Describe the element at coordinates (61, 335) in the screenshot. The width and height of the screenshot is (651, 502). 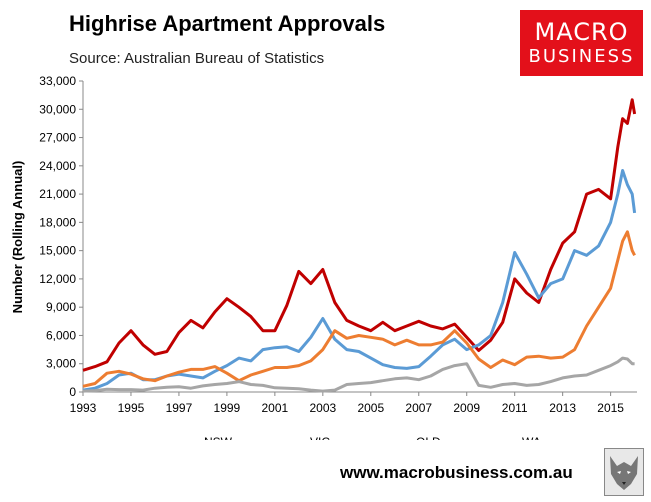
I see `y-tick-label: 6,000` at that location.